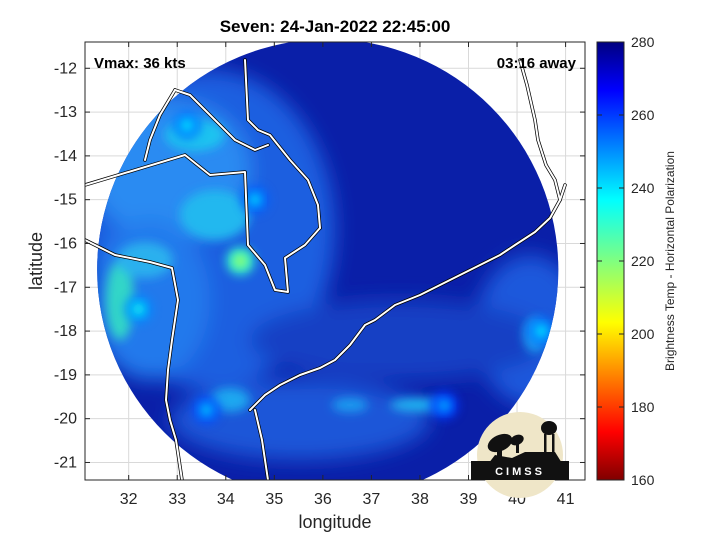 The image size is (720, 540). Describe the element at coordinates (520, 455) in the screenshot. I see `cimss-logo: CIMSS` at that location.